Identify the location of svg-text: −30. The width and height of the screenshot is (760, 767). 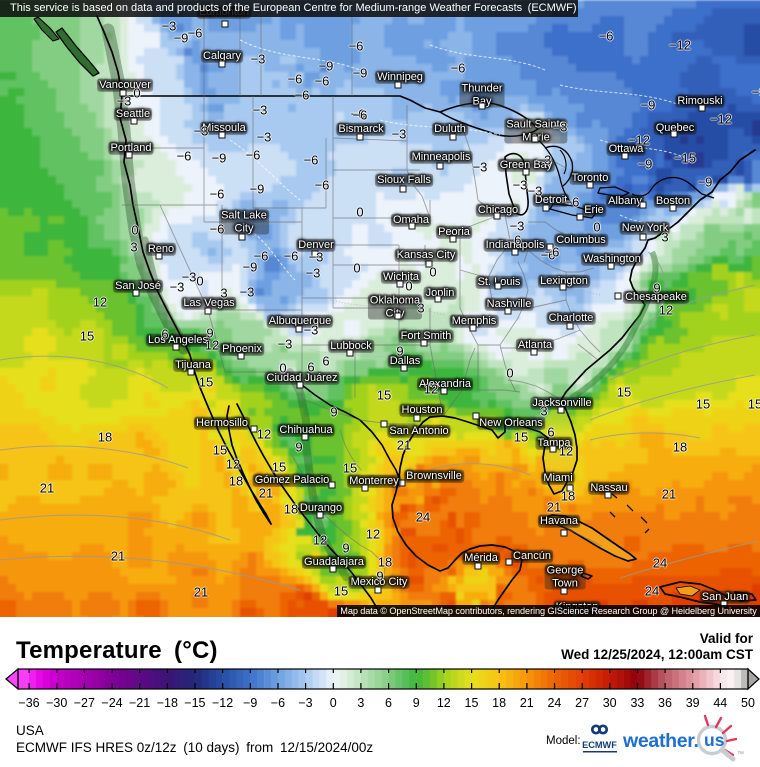
(56, 703).